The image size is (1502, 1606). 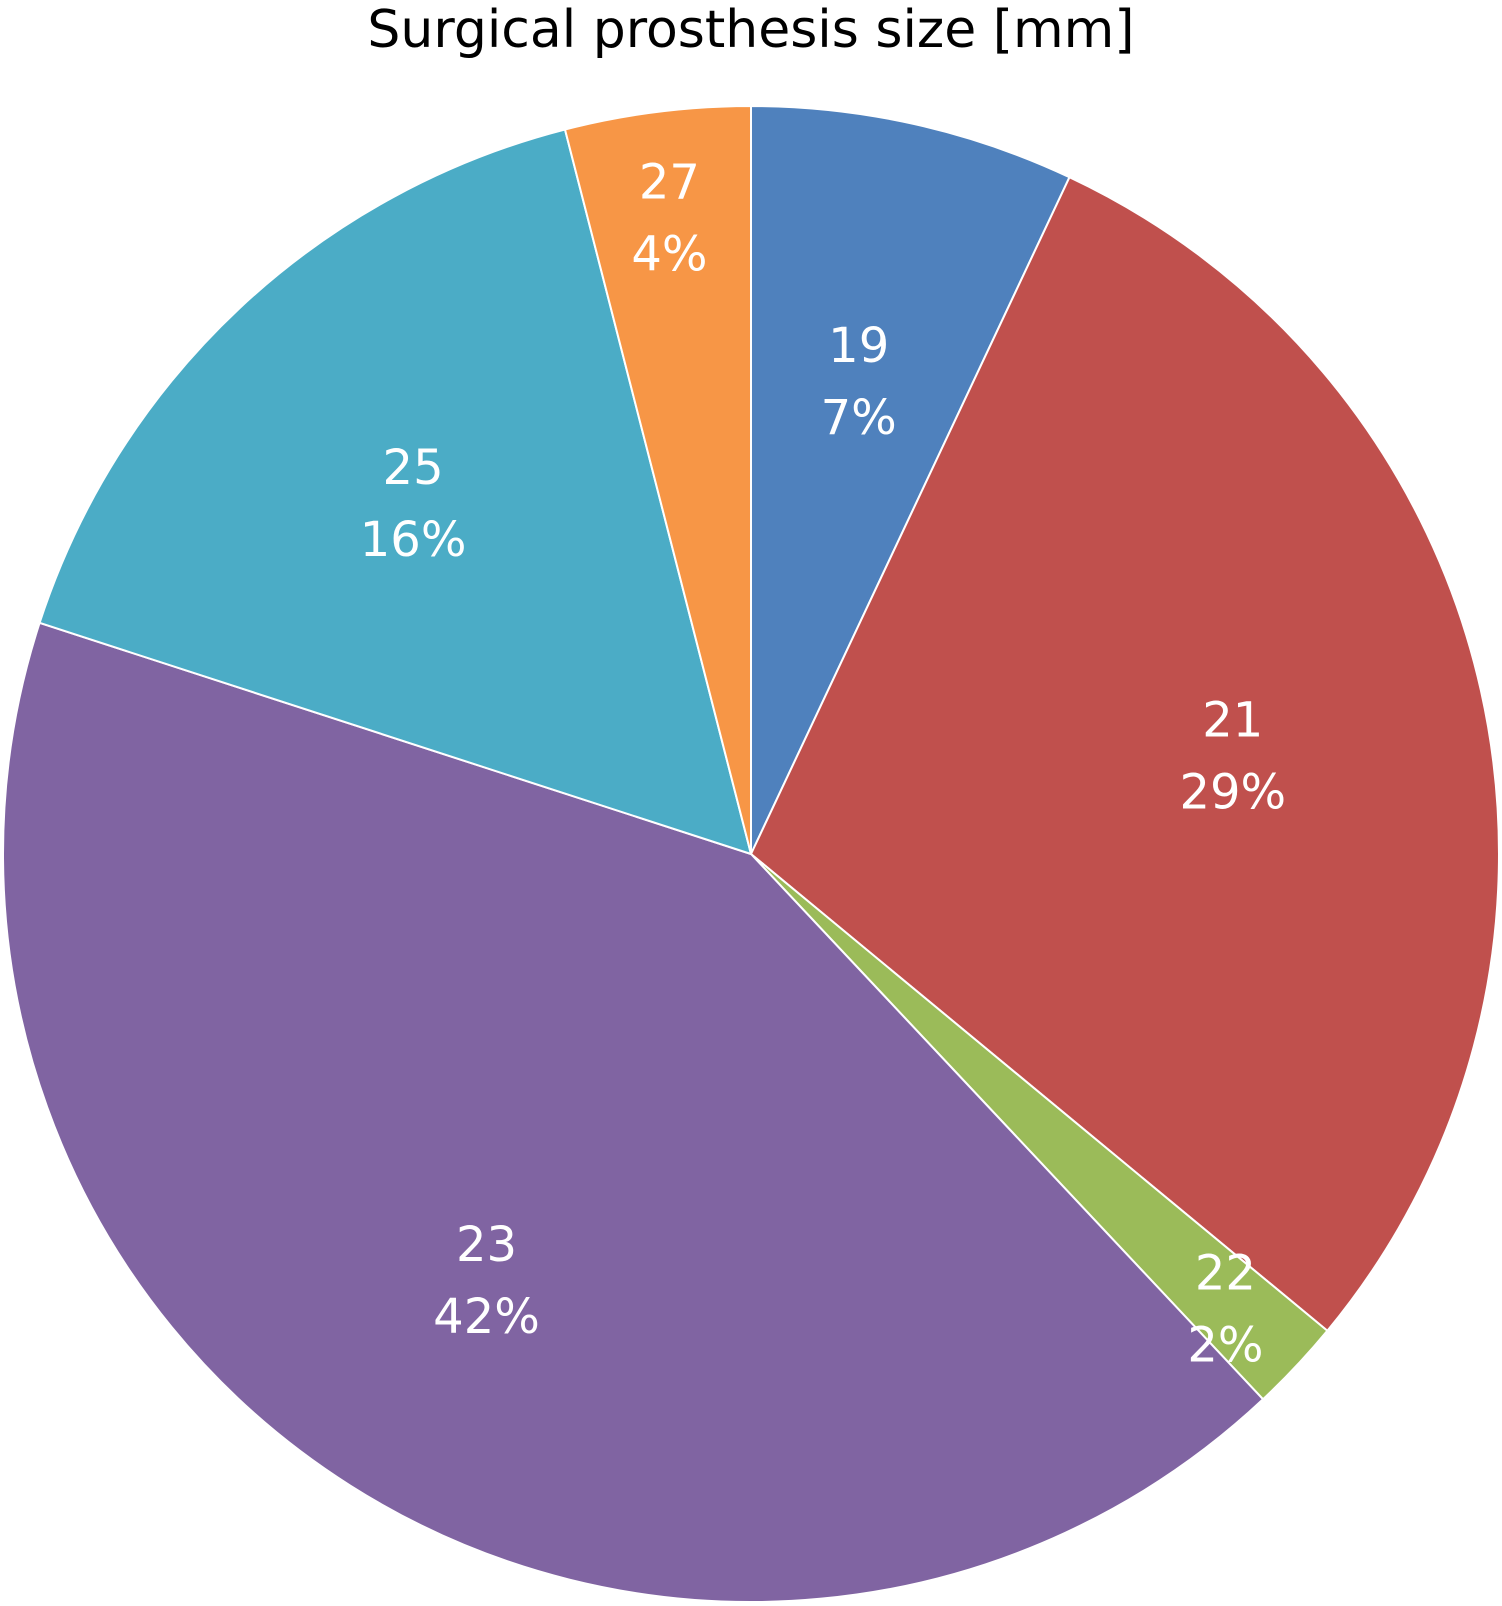 What do you see at coordinates (486, 1317) in the screenshot?
I see `slice-percent-label: 42%` at bounding box center [486, 1317].